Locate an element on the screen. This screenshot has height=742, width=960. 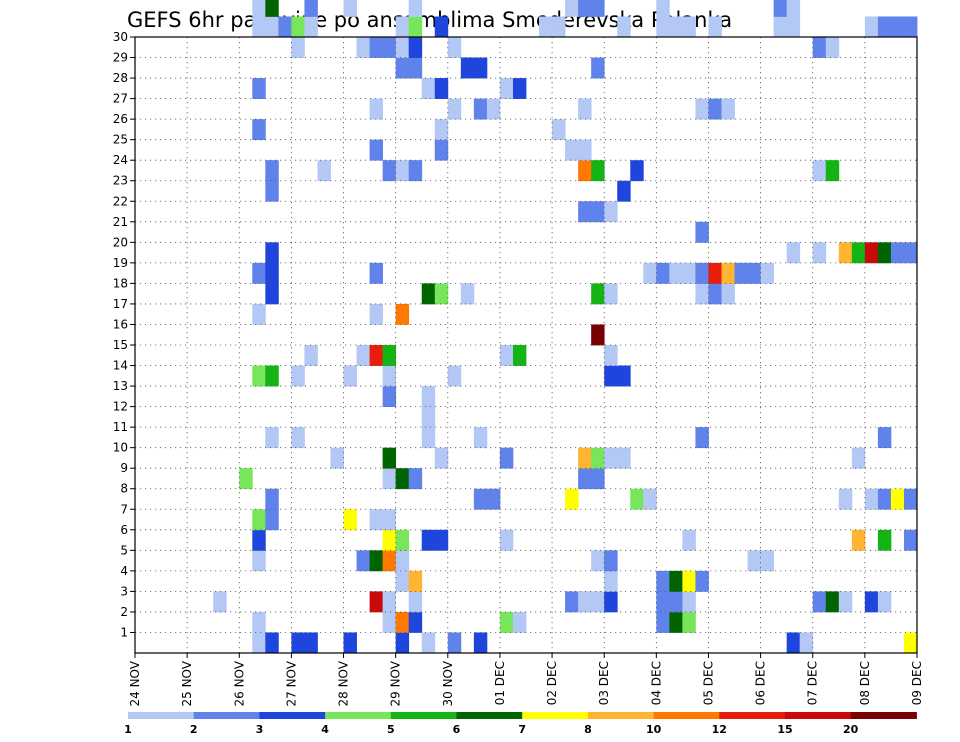
legend-label: 10 is located at coordinates (654, 729).